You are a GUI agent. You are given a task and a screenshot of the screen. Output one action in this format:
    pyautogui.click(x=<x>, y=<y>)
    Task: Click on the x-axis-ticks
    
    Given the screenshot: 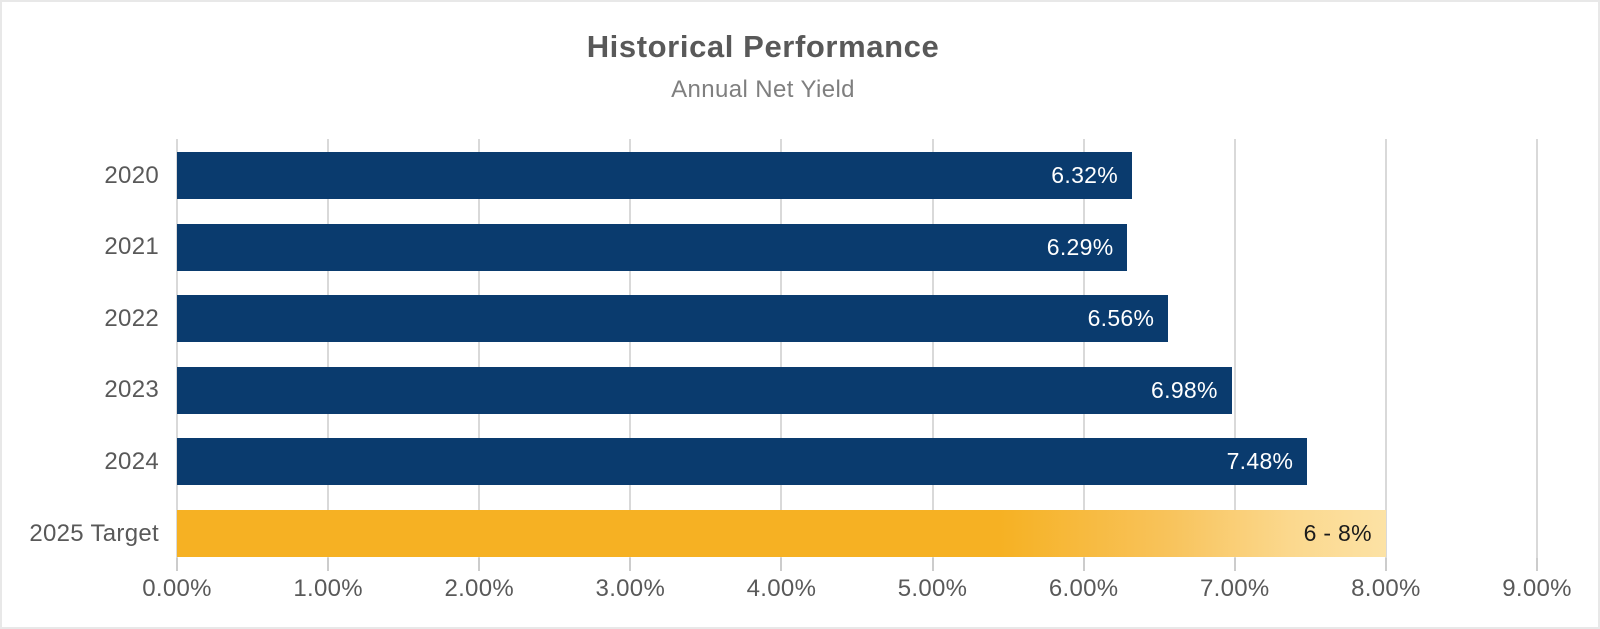 What is the action you would take?
    pyautogui.click(x=857, y=564)
    